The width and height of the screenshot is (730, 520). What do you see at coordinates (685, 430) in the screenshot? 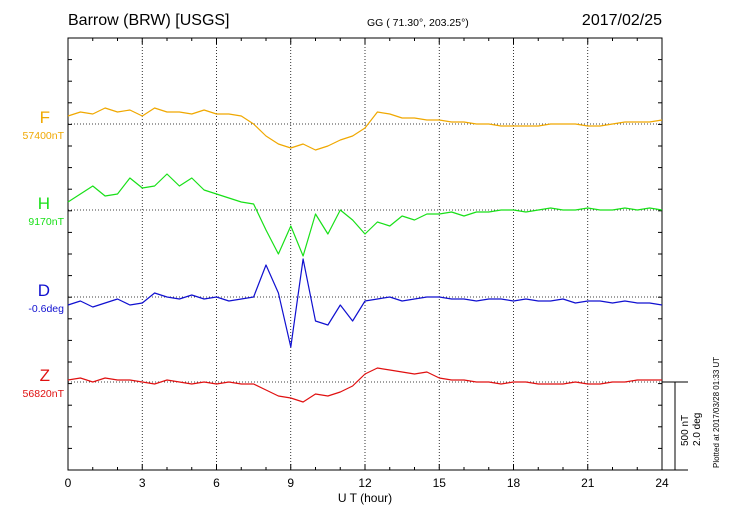
I see `scale-nt-label: 500 nT` at bounding box center [685, 430].